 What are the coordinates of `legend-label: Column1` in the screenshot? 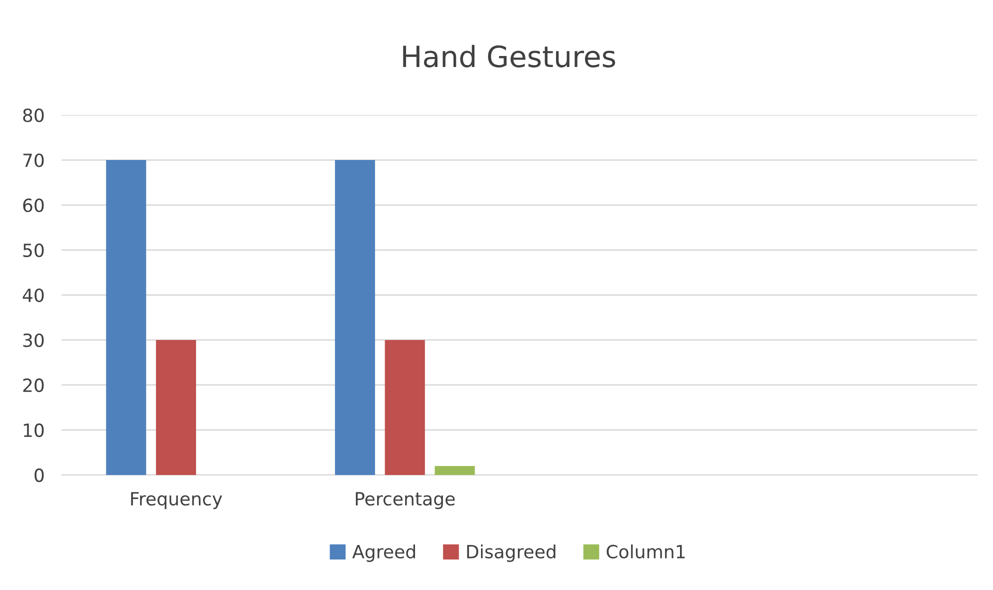 It's located at (645, 551).